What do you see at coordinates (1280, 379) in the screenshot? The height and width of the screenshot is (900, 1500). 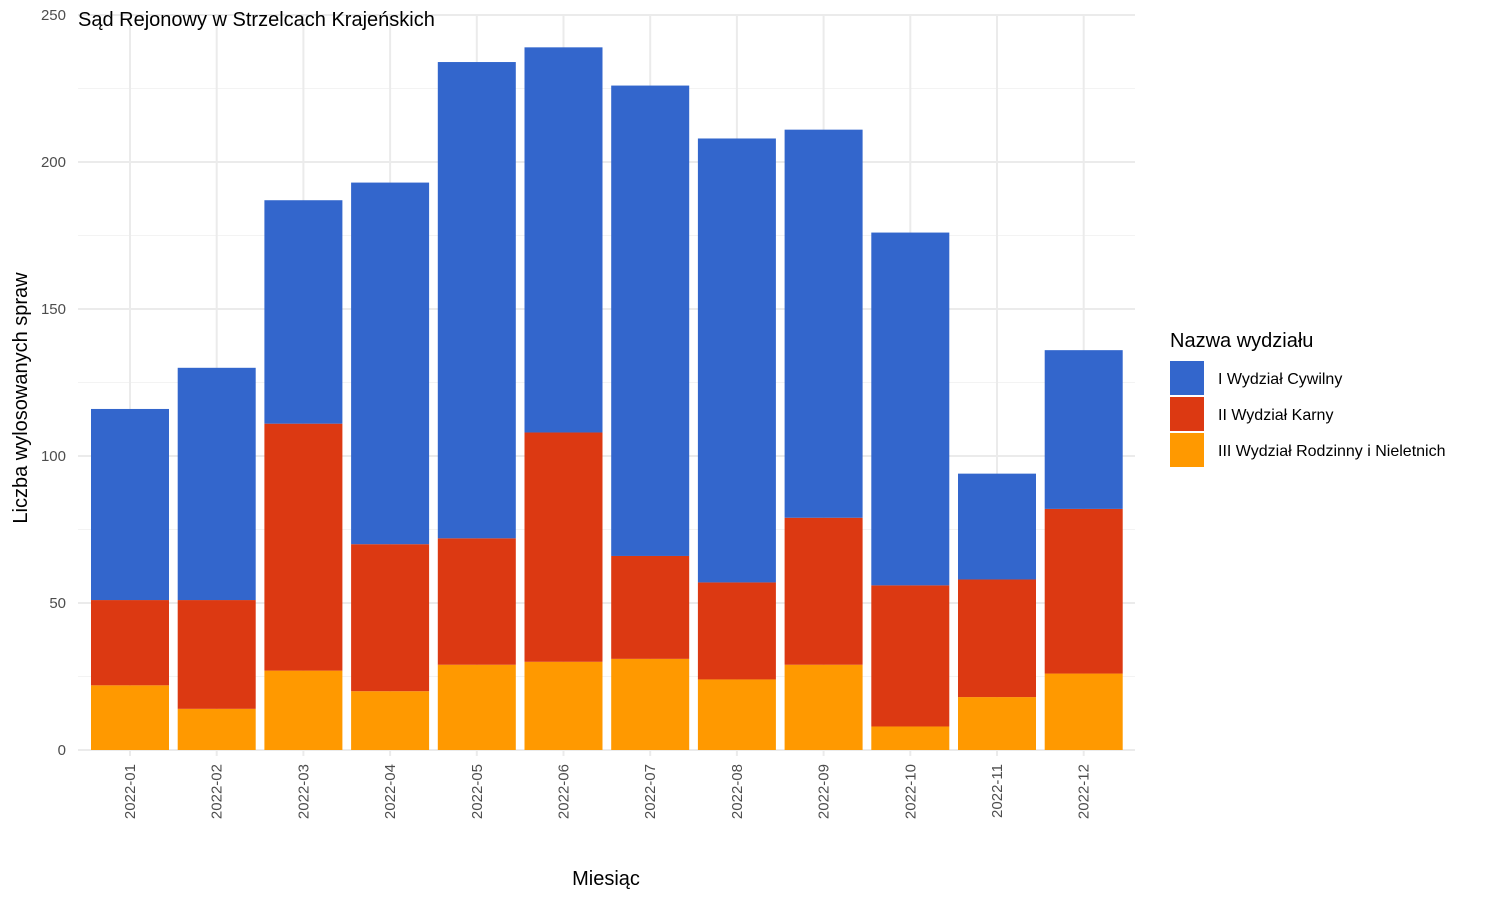 I see `legend-label: I Wydział Cywilny` at bounding box center [1280, 379].